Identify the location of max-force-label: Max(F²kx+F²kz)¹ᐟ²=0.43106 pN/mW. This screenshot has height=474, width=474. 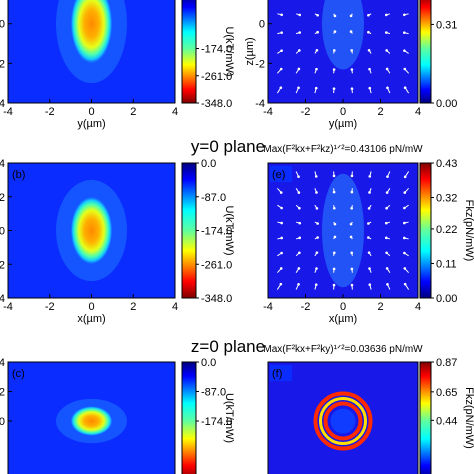
(343, 149).